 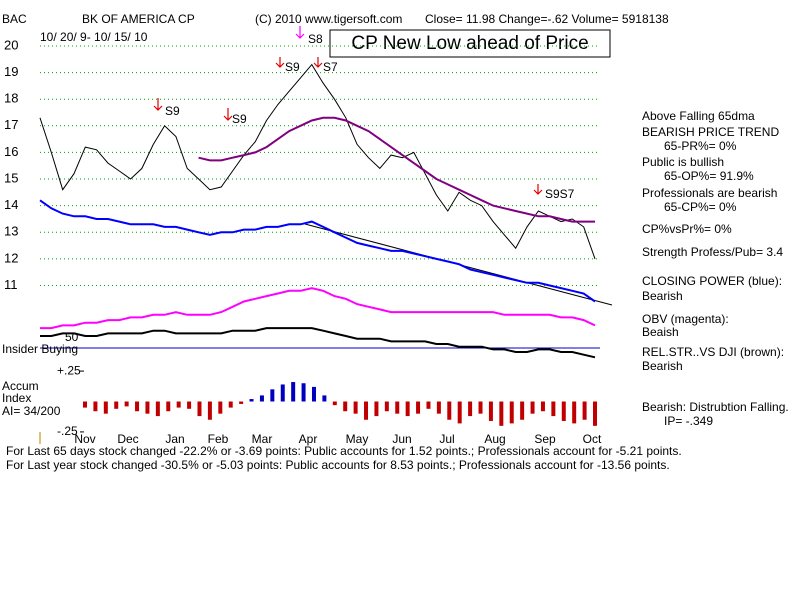 What do you see at coordinates (700, 146) in the screenshot?
I see `side-note: 65-PR%= 0%` at bounding box center [700, 146].